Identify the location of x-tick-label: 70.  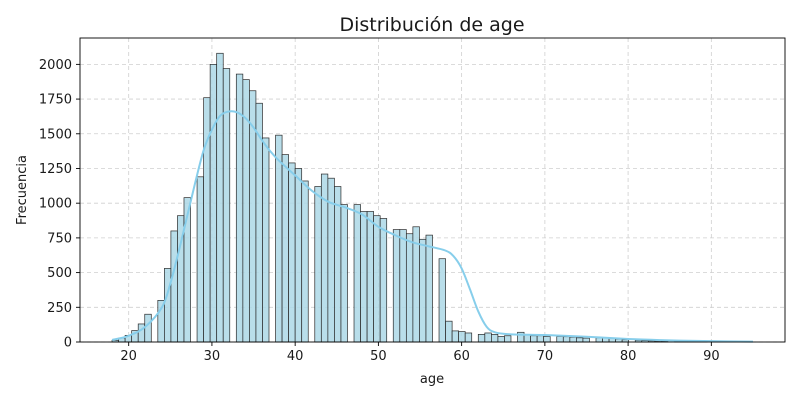
(545, 356).